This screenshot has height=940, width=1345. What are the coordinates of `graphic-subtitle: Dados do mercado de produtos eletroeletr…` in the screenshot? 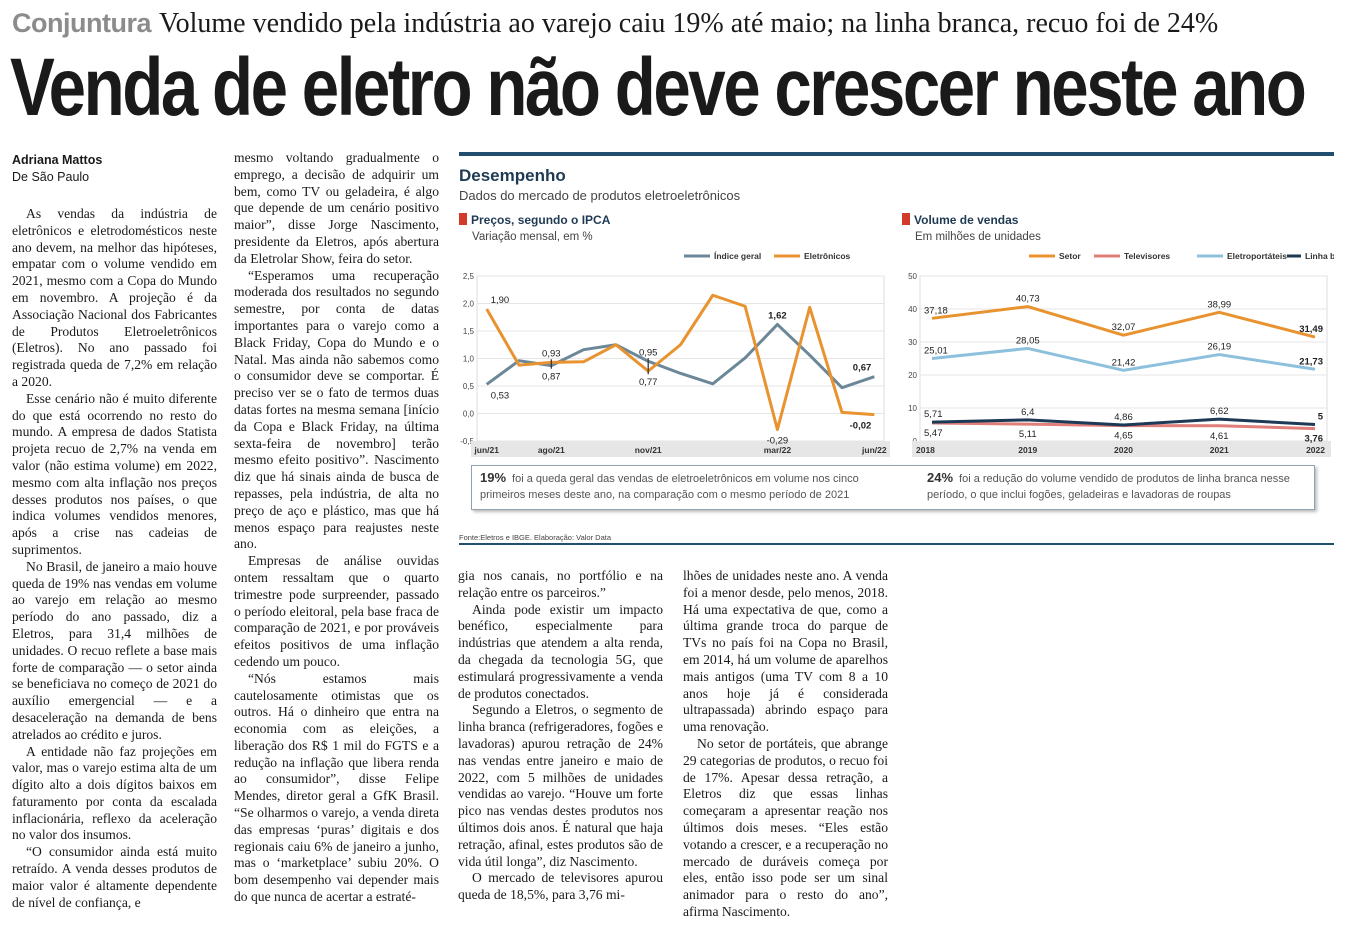 It's located at (600, 195).